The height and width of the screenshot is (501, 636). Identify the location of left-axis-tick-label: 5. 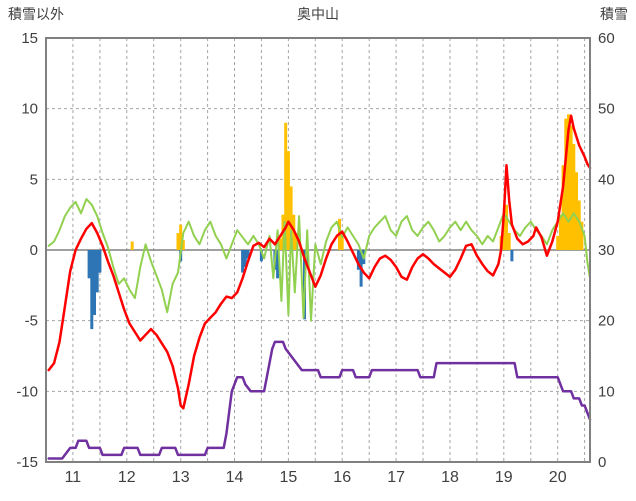
(34, 179).